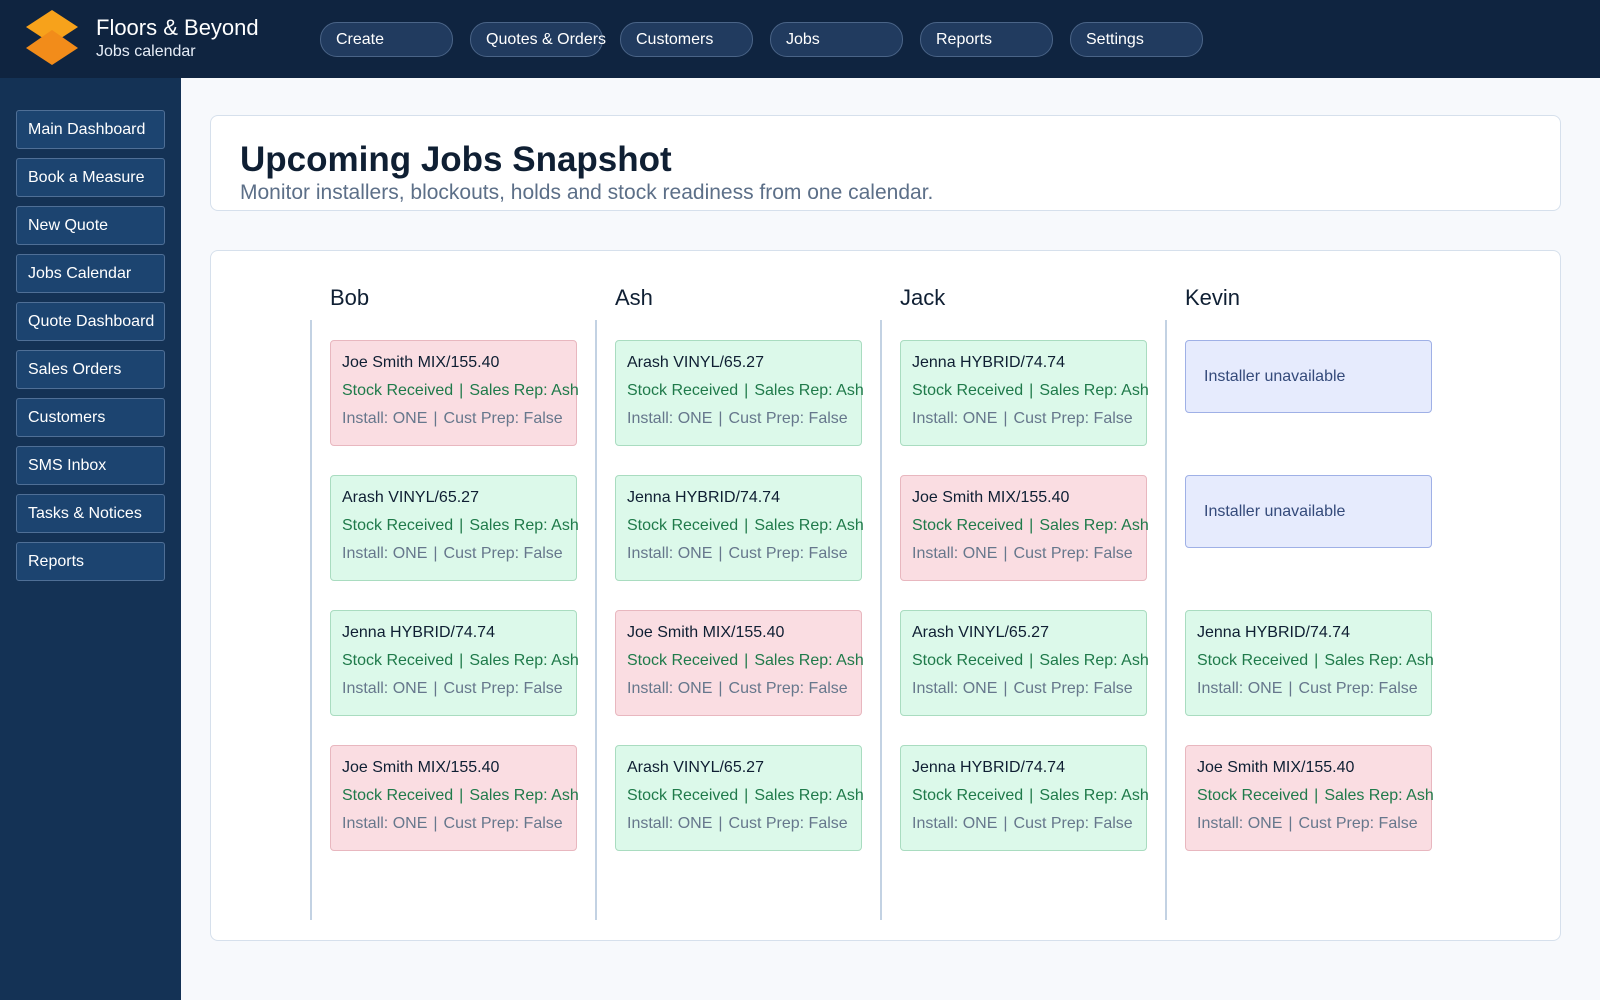 The height and width of the screenshot is (1000, 1600). What do you see at coordinates (90, 273) in the screenshot?
I see `sidebar-item-jobs-calendar: Jobs Calendar` at bounding box center [90, 273].